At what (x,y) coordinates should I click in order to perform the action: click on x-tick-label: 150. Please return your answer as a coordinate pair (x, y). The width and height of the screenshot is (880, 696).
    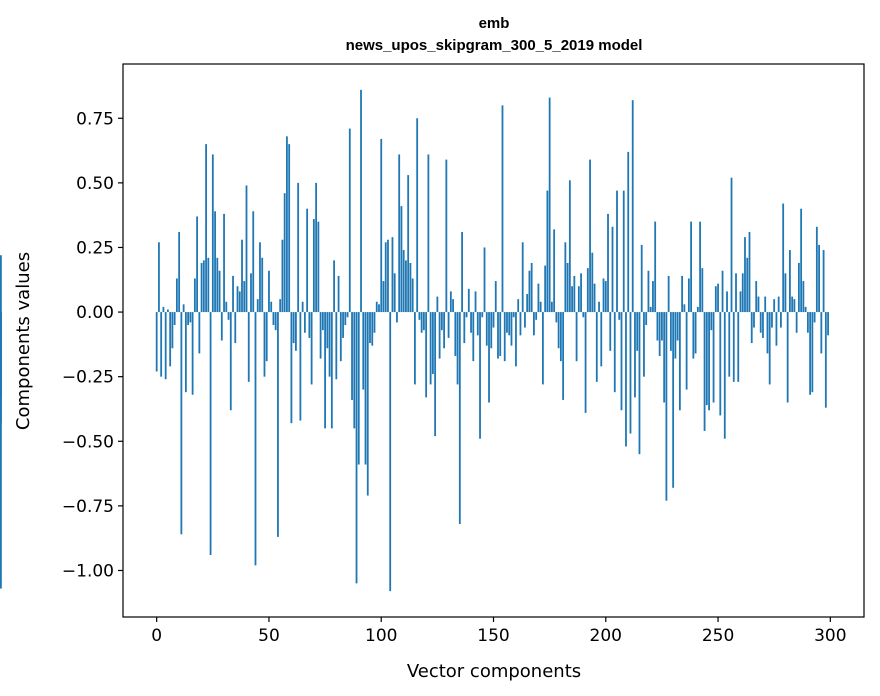
    Looking at the image, I should click on (493, 636).